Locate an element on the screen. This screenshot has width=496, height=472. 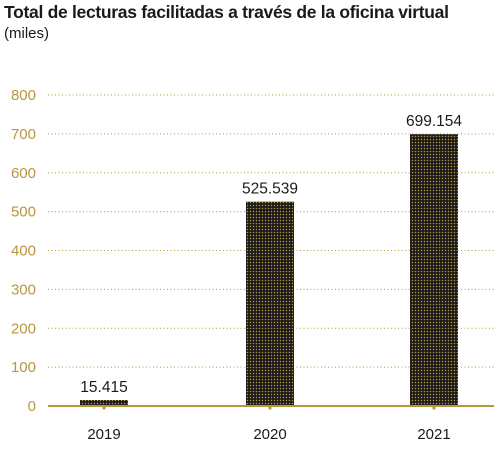
y-tick-label: 100 is located at coordinates (23, 367).